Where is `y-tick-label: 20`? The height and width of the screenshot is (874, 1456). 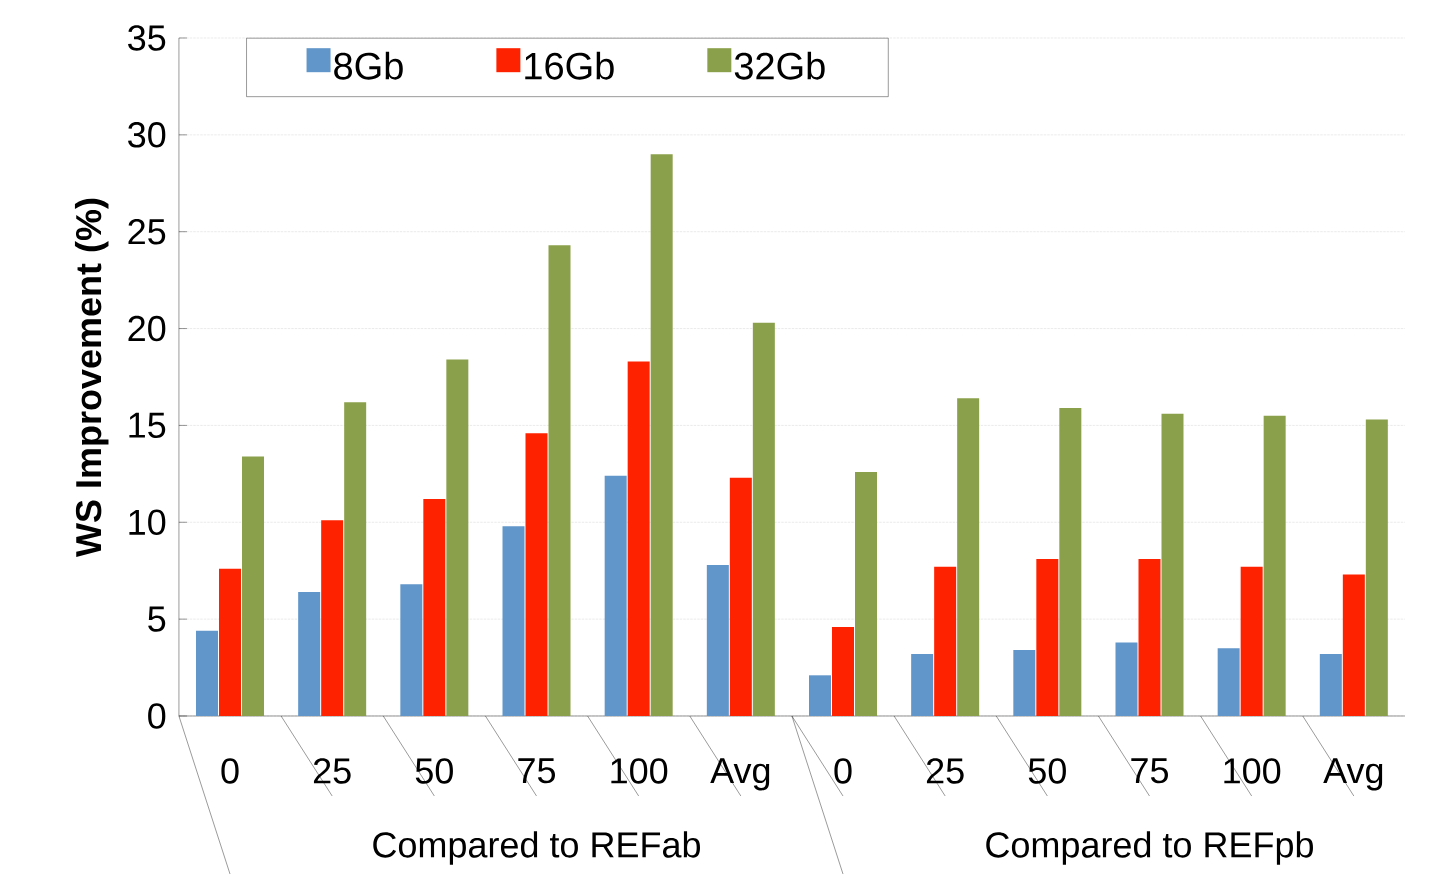
y-tick-label: 20 is located at coordinates (147, 328).